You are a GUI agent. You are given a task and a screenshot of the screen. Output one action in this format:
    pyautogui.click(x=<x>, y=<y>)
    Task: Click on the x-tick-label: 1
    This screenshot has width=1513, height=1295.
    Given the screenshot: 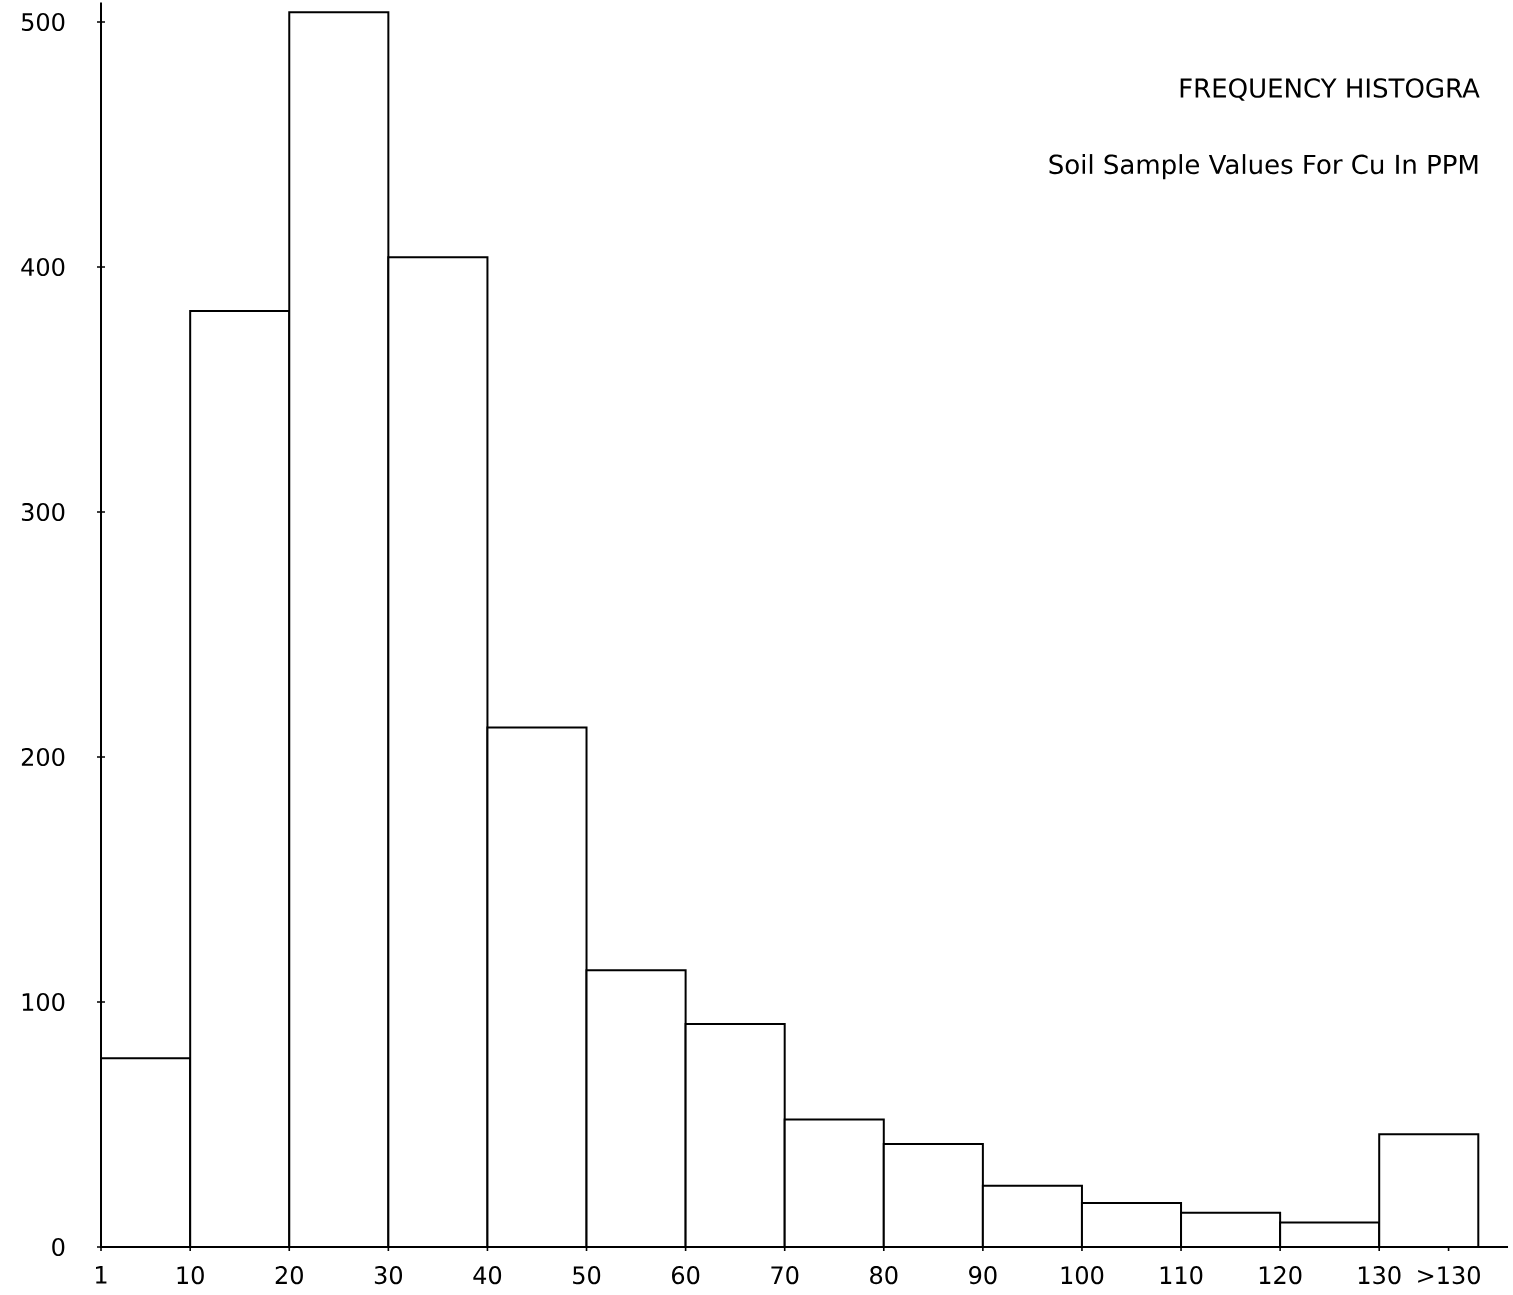 What is the action you would take?
    pyautogui.click(x=101, y=1275)
    